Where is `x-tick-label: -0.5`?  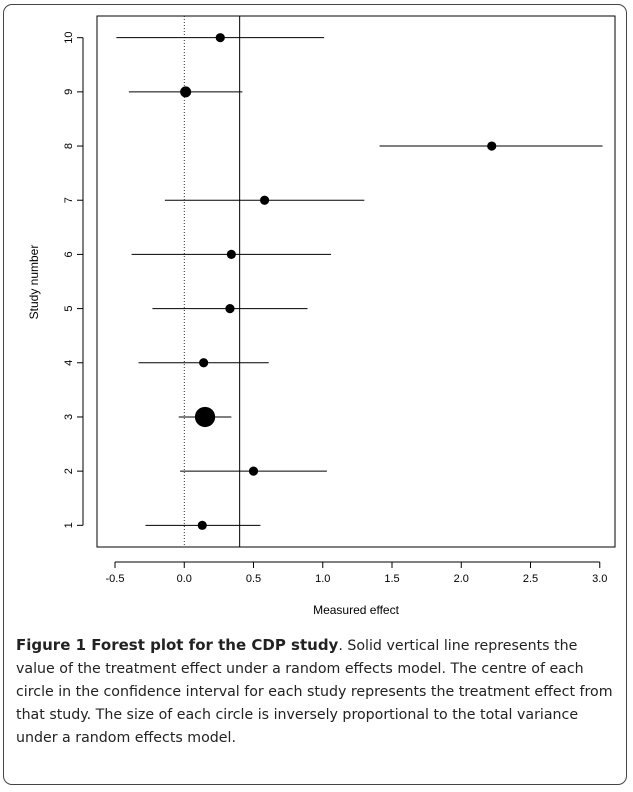 x-tick-label: -0.5 is located at coordinates (115, 579).